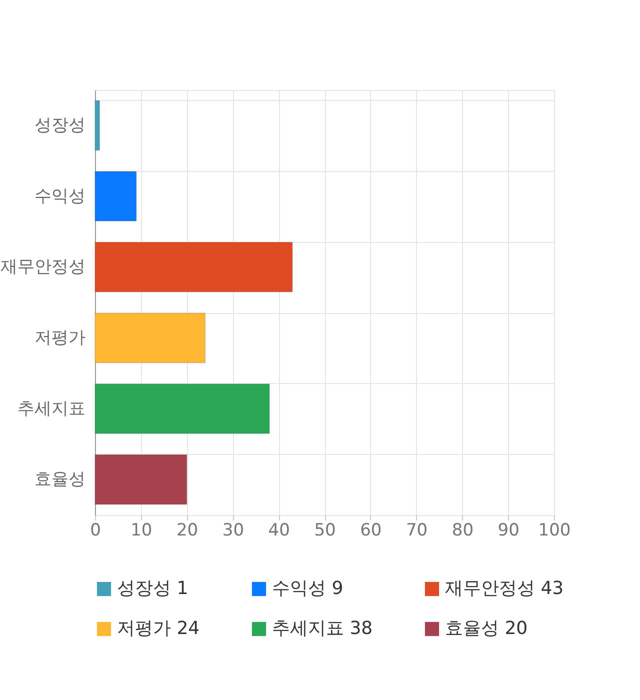 This screenshot has height=700, width=640. I want to click on x-tick-label: 90, so click(509, 530).